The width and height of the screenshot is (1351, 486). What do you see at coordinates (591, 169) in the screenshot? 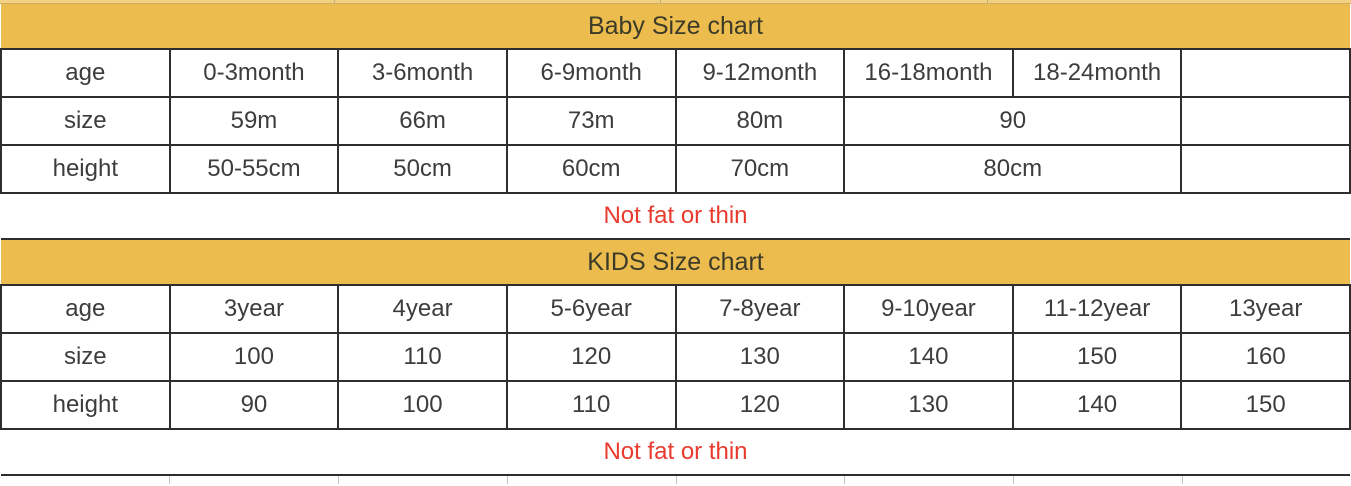
I see `value-cell: 60cm` at bounding box center [591, 169].